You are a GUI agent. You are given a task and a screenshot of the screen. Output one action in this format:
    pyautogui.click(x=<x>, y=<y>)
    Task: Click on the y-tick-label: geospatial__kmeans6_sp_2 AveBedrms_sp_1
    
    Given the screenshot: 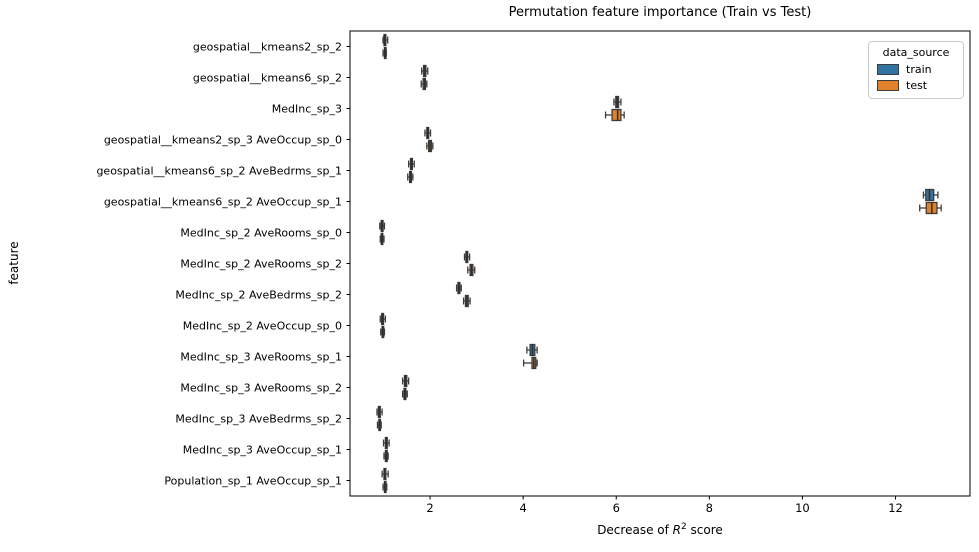 What is the action you would take?
    pyautogui.click(x=219, y=171)
    